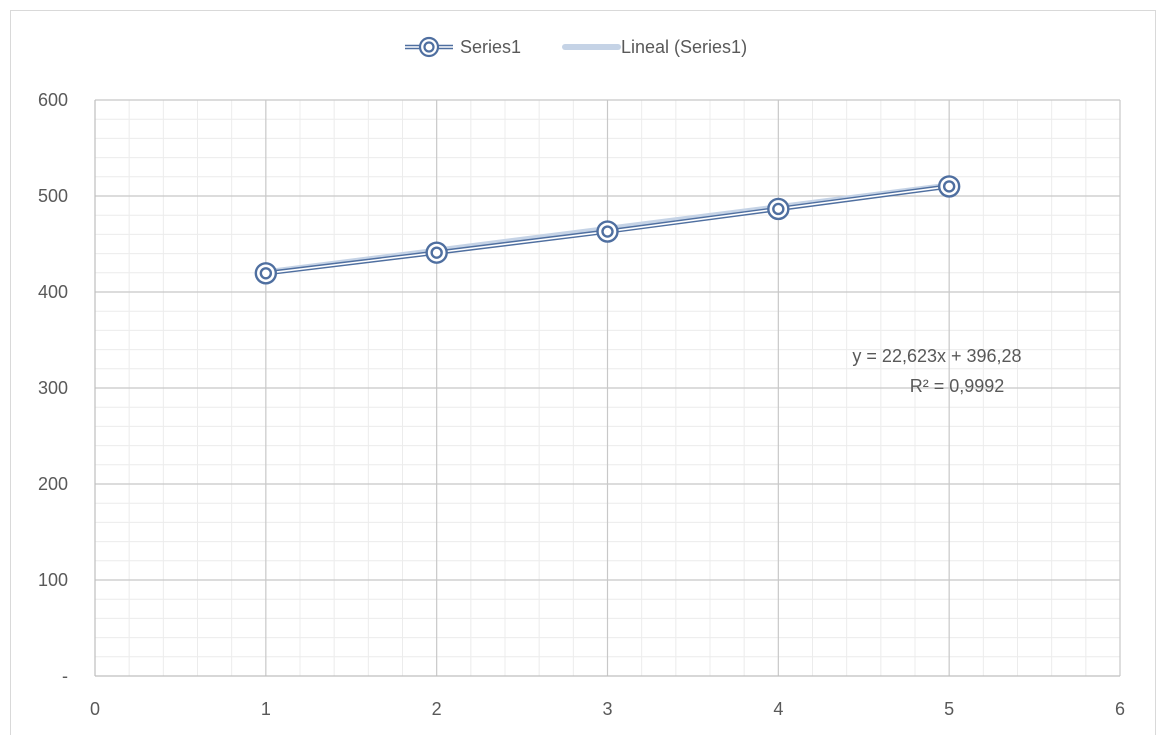 The width and height of the screenshot is (1156, 735). Describe the element at coordinates (95, 709) in the screenshot. I see `x-tick-label: 0` at that location.